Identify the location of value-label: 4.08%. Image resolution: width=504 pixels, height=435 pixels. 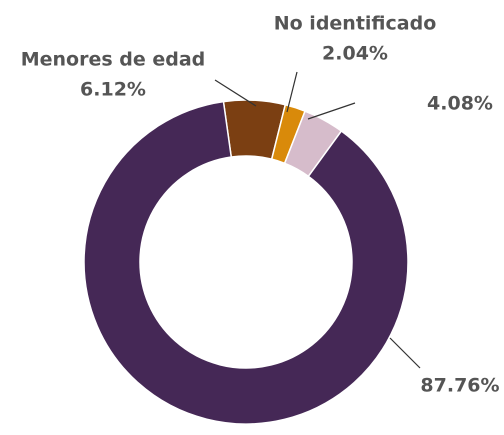
(460, 104).